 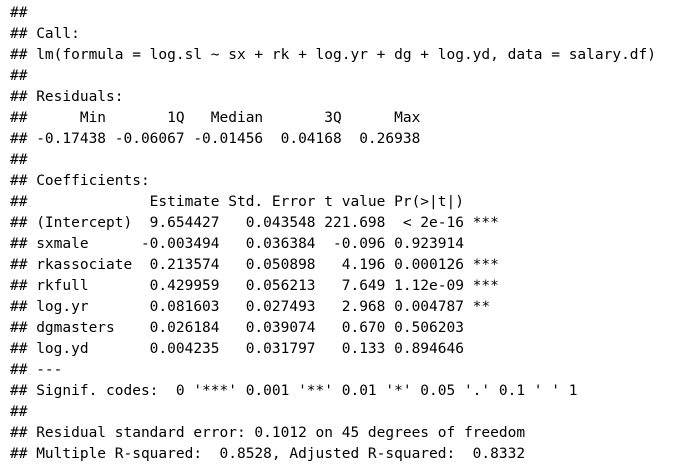 I want to click on console-line: ## ---, so click(x=36, y=370).